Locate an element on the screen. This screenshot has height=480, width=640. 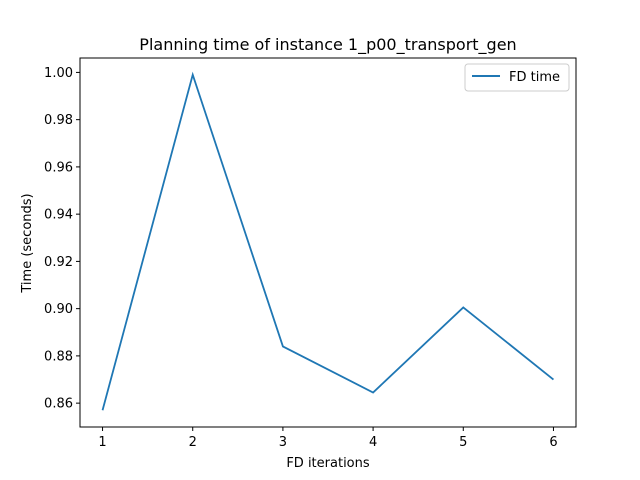
y-tick-label: 0.96 is located at coordinates (58, 167).